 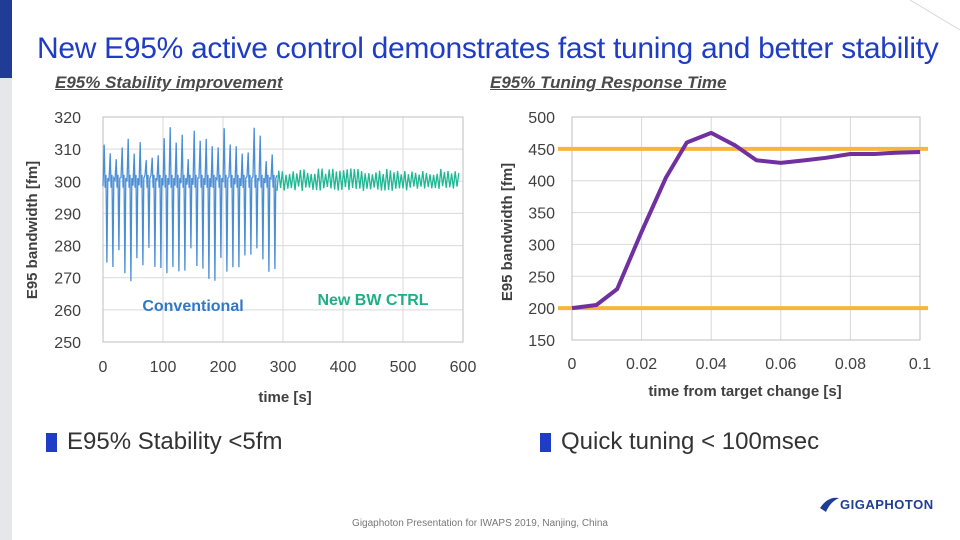 What do you see at coordinates (372, 300) in the screenshot?
I see `annotation-new-bw-ctrl: New BW CTRL` at bounding box center [372, 300].